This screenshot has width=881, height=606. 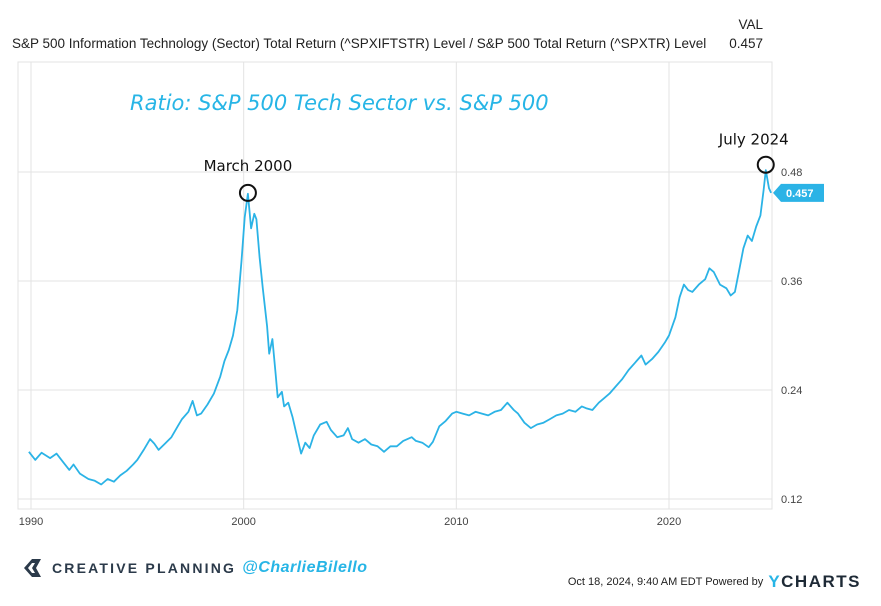 What do you see at coordinates (32, 568) in the screenshot?
I see `creative-planning-logo-icon` at bounding box center [32, 568].